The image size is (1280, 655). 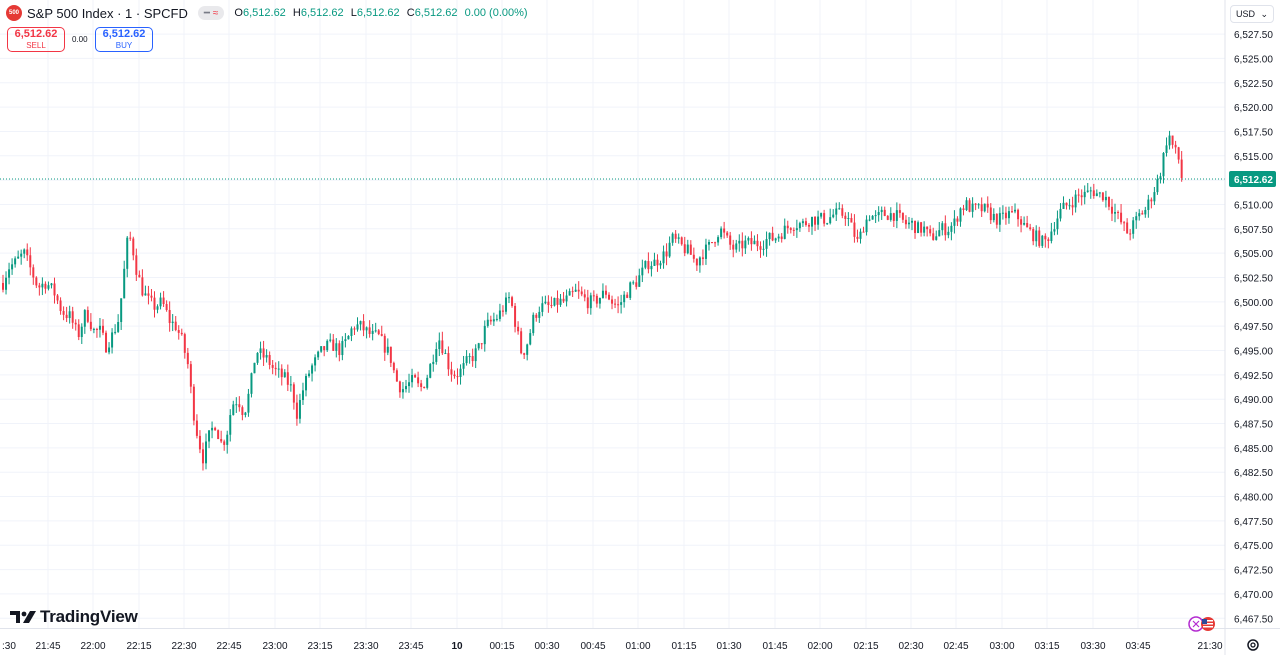 What do you see at coordinates (124, 39) in the screenshot?
I see `buy-button: 6,512.62 BUY` at bounding box center [124, 39].